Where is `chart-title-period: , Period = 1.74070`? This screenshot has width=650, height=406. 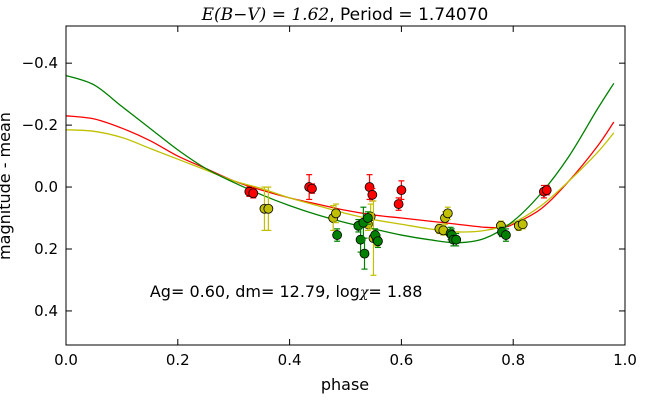 chart-title-period: , Period = 1.74070 is located at coordinates (408, 15).